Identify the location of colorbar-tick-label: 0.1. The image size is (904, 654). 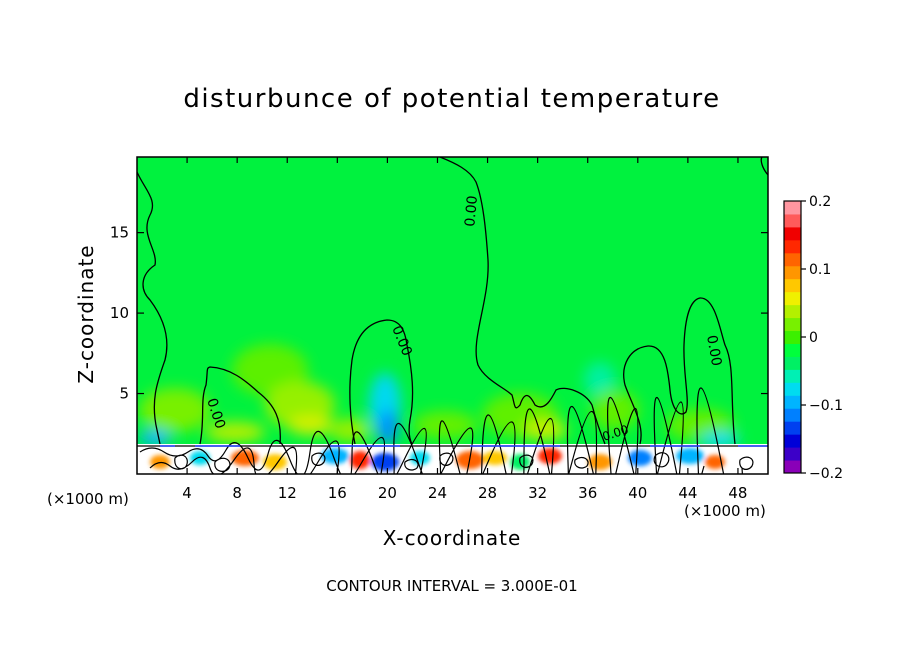
(820, 270).